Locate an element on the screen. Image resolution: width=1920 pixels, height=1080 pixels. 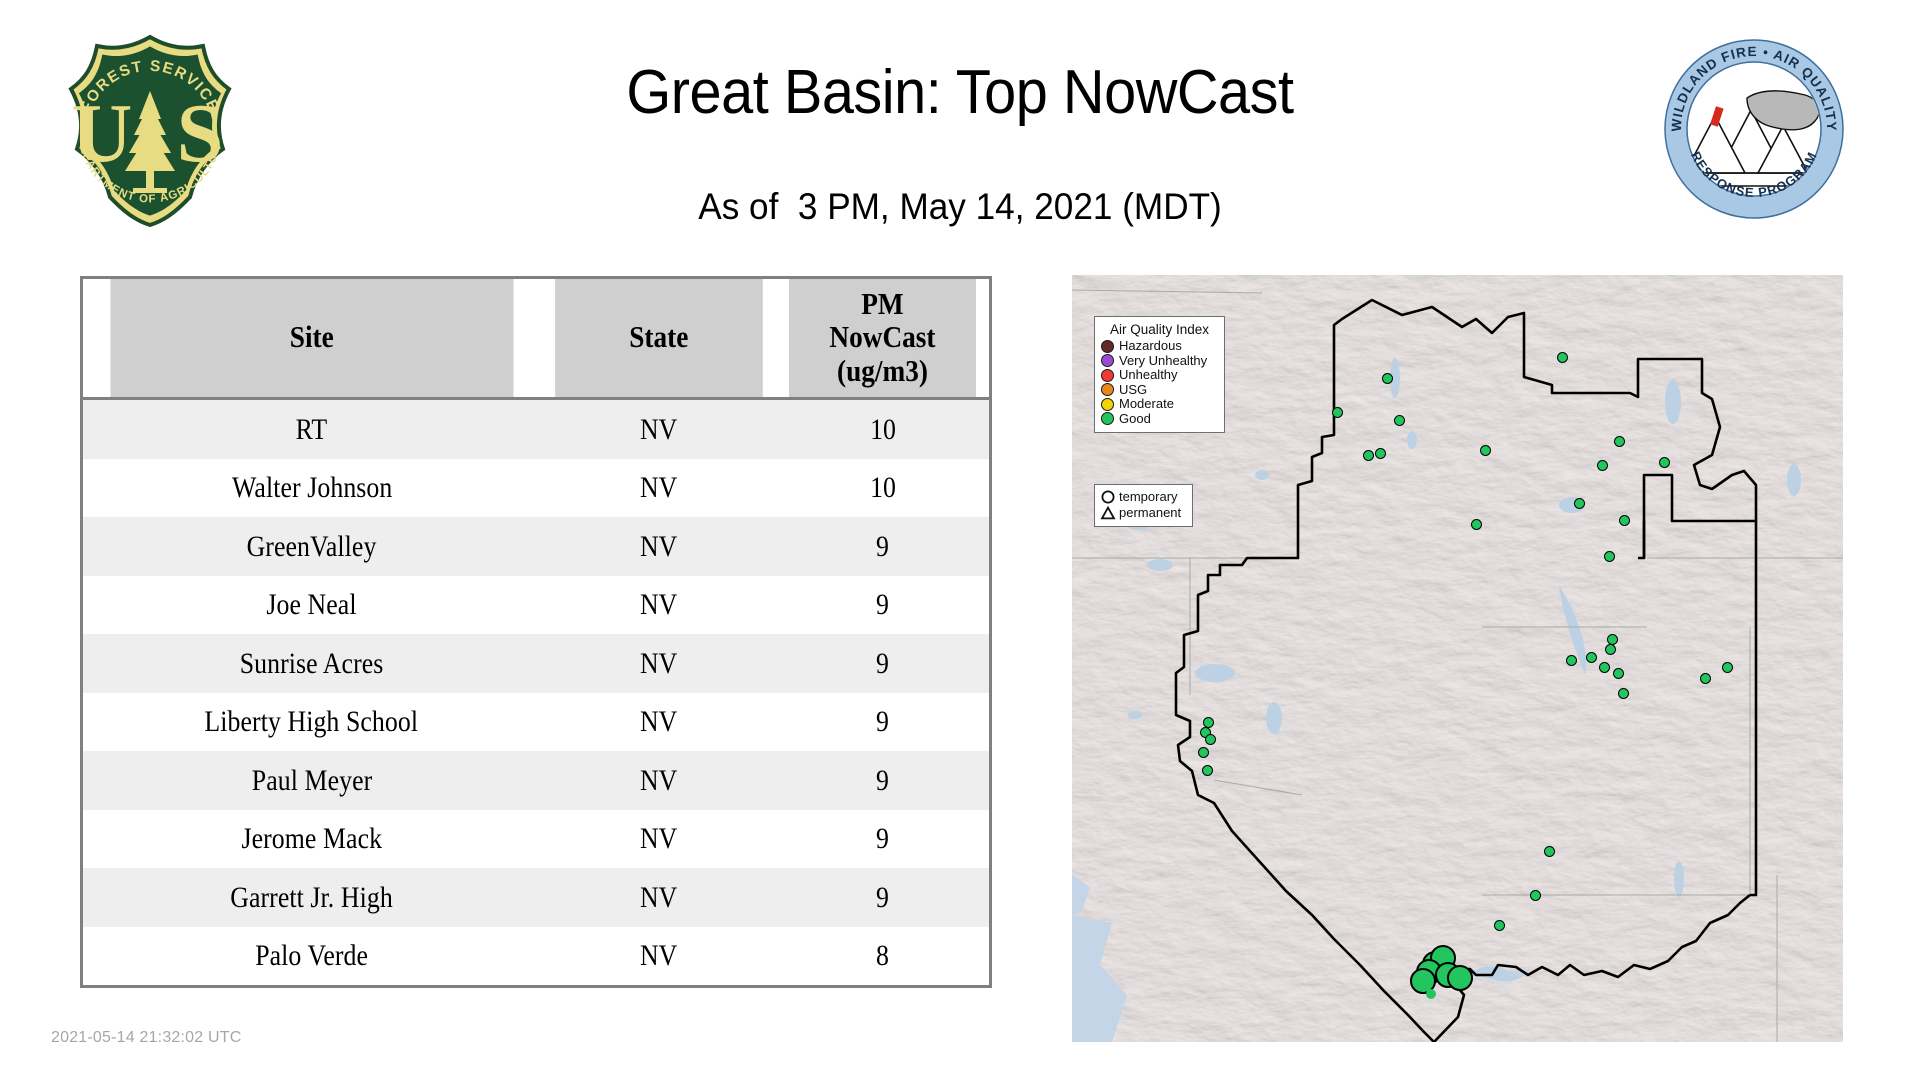
column-header-state-line1: State is located at coordinates (658, 337).